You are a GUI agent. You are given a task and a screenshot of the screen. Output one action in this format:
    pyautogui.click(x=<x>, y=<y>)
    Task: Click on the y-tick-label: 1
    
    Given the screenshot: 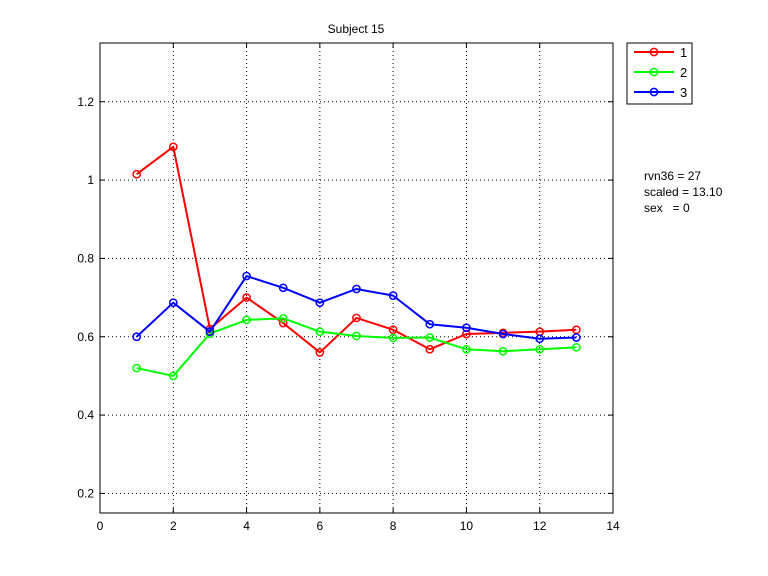 What is the action you would take?
    pyautogui.click(x=90, y=180)
    